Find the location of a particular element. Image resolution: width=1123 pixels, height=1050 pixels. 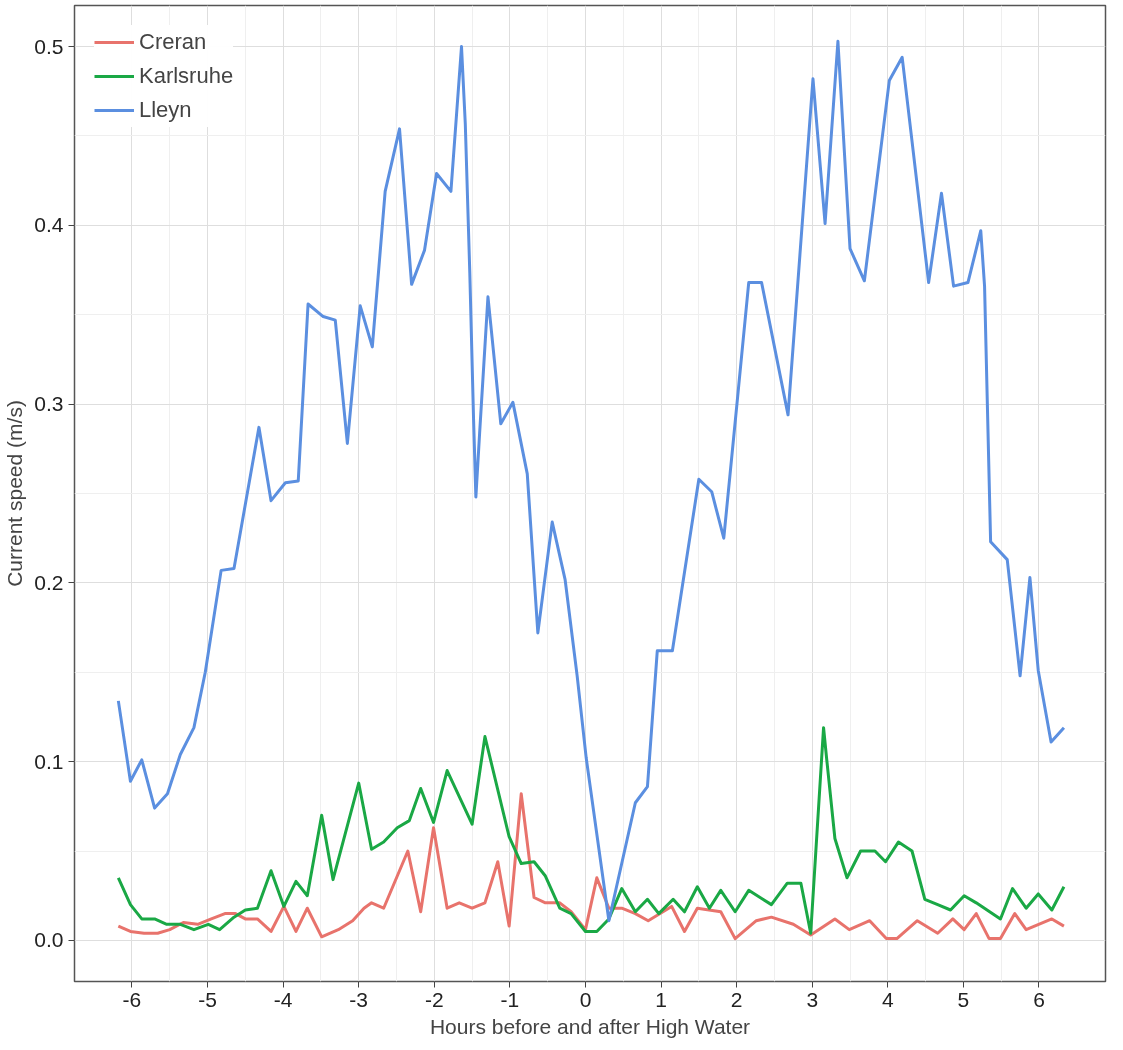

x-axis-title: Hours before and after High Water is located at coordinates (590, 1026).